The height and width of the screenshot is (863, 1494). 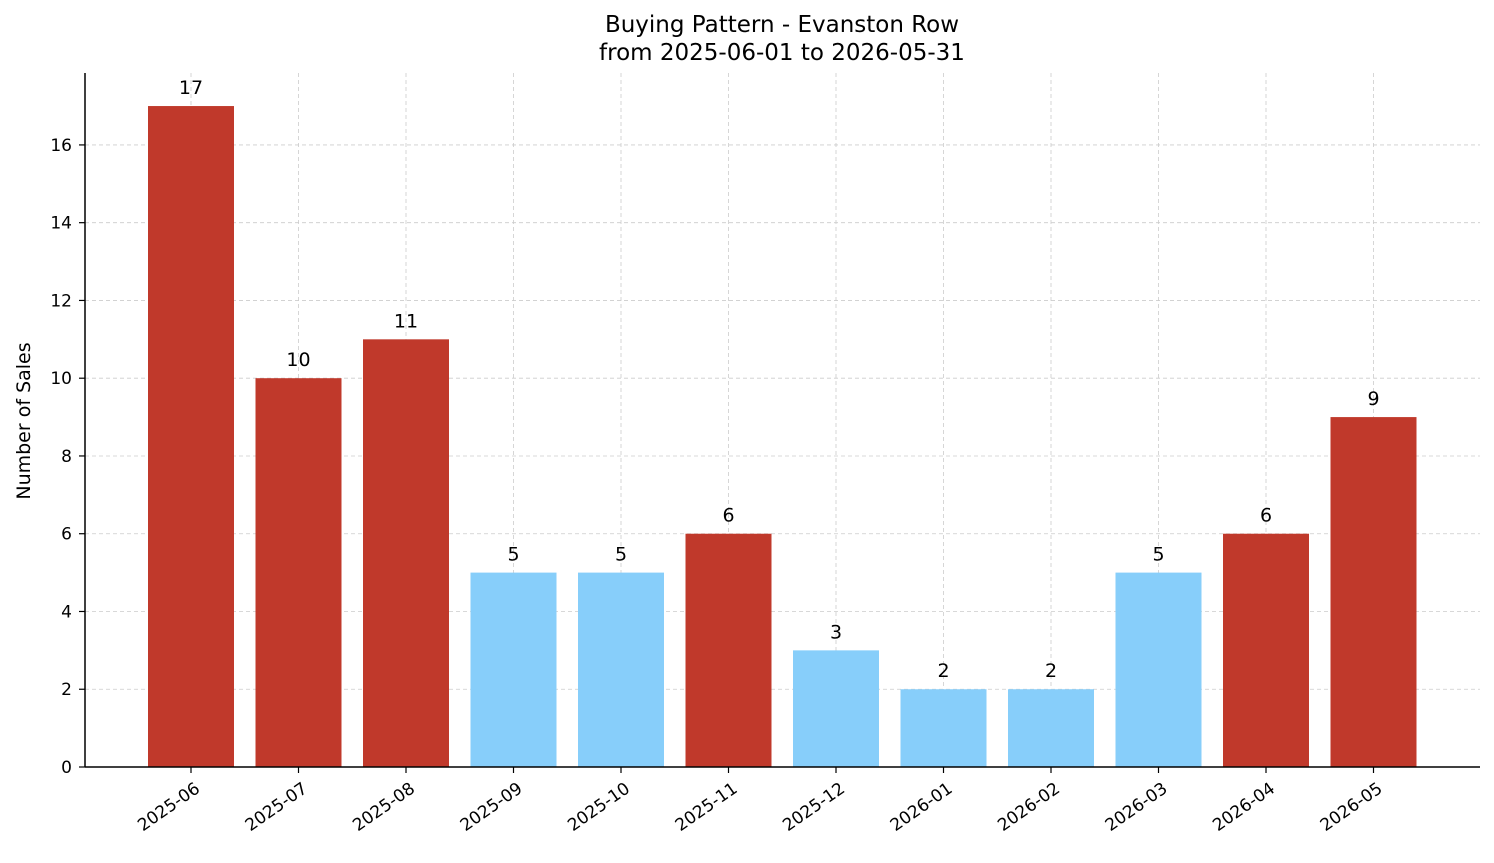 What do you see at coordinates (1244, 807) in the screenshot?
I see `x-tick-label: 2026-04` at bounding box center [1244, 807].